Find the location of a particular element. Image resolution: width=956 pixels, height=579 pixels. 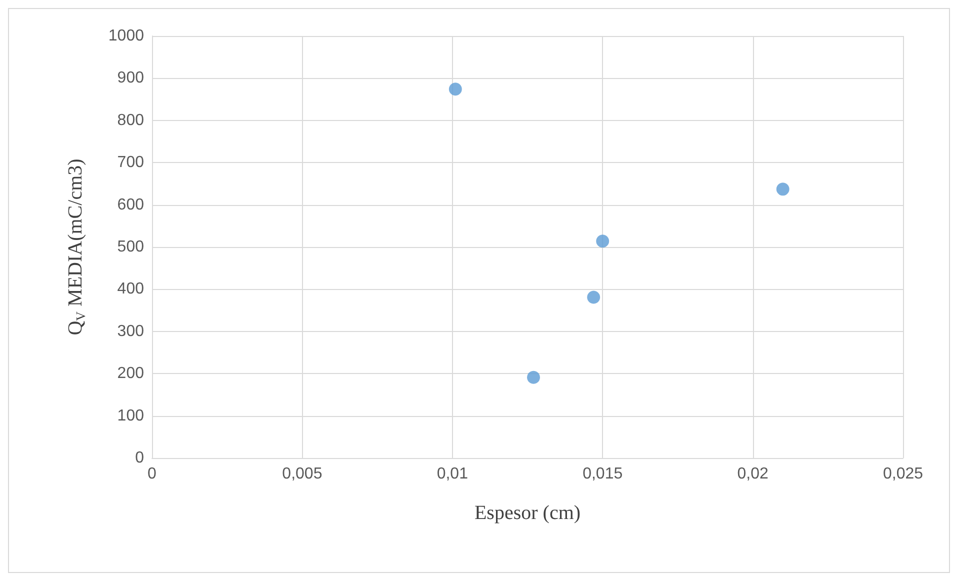

y-tick-label: 300 is located at coordinates (130, 331).